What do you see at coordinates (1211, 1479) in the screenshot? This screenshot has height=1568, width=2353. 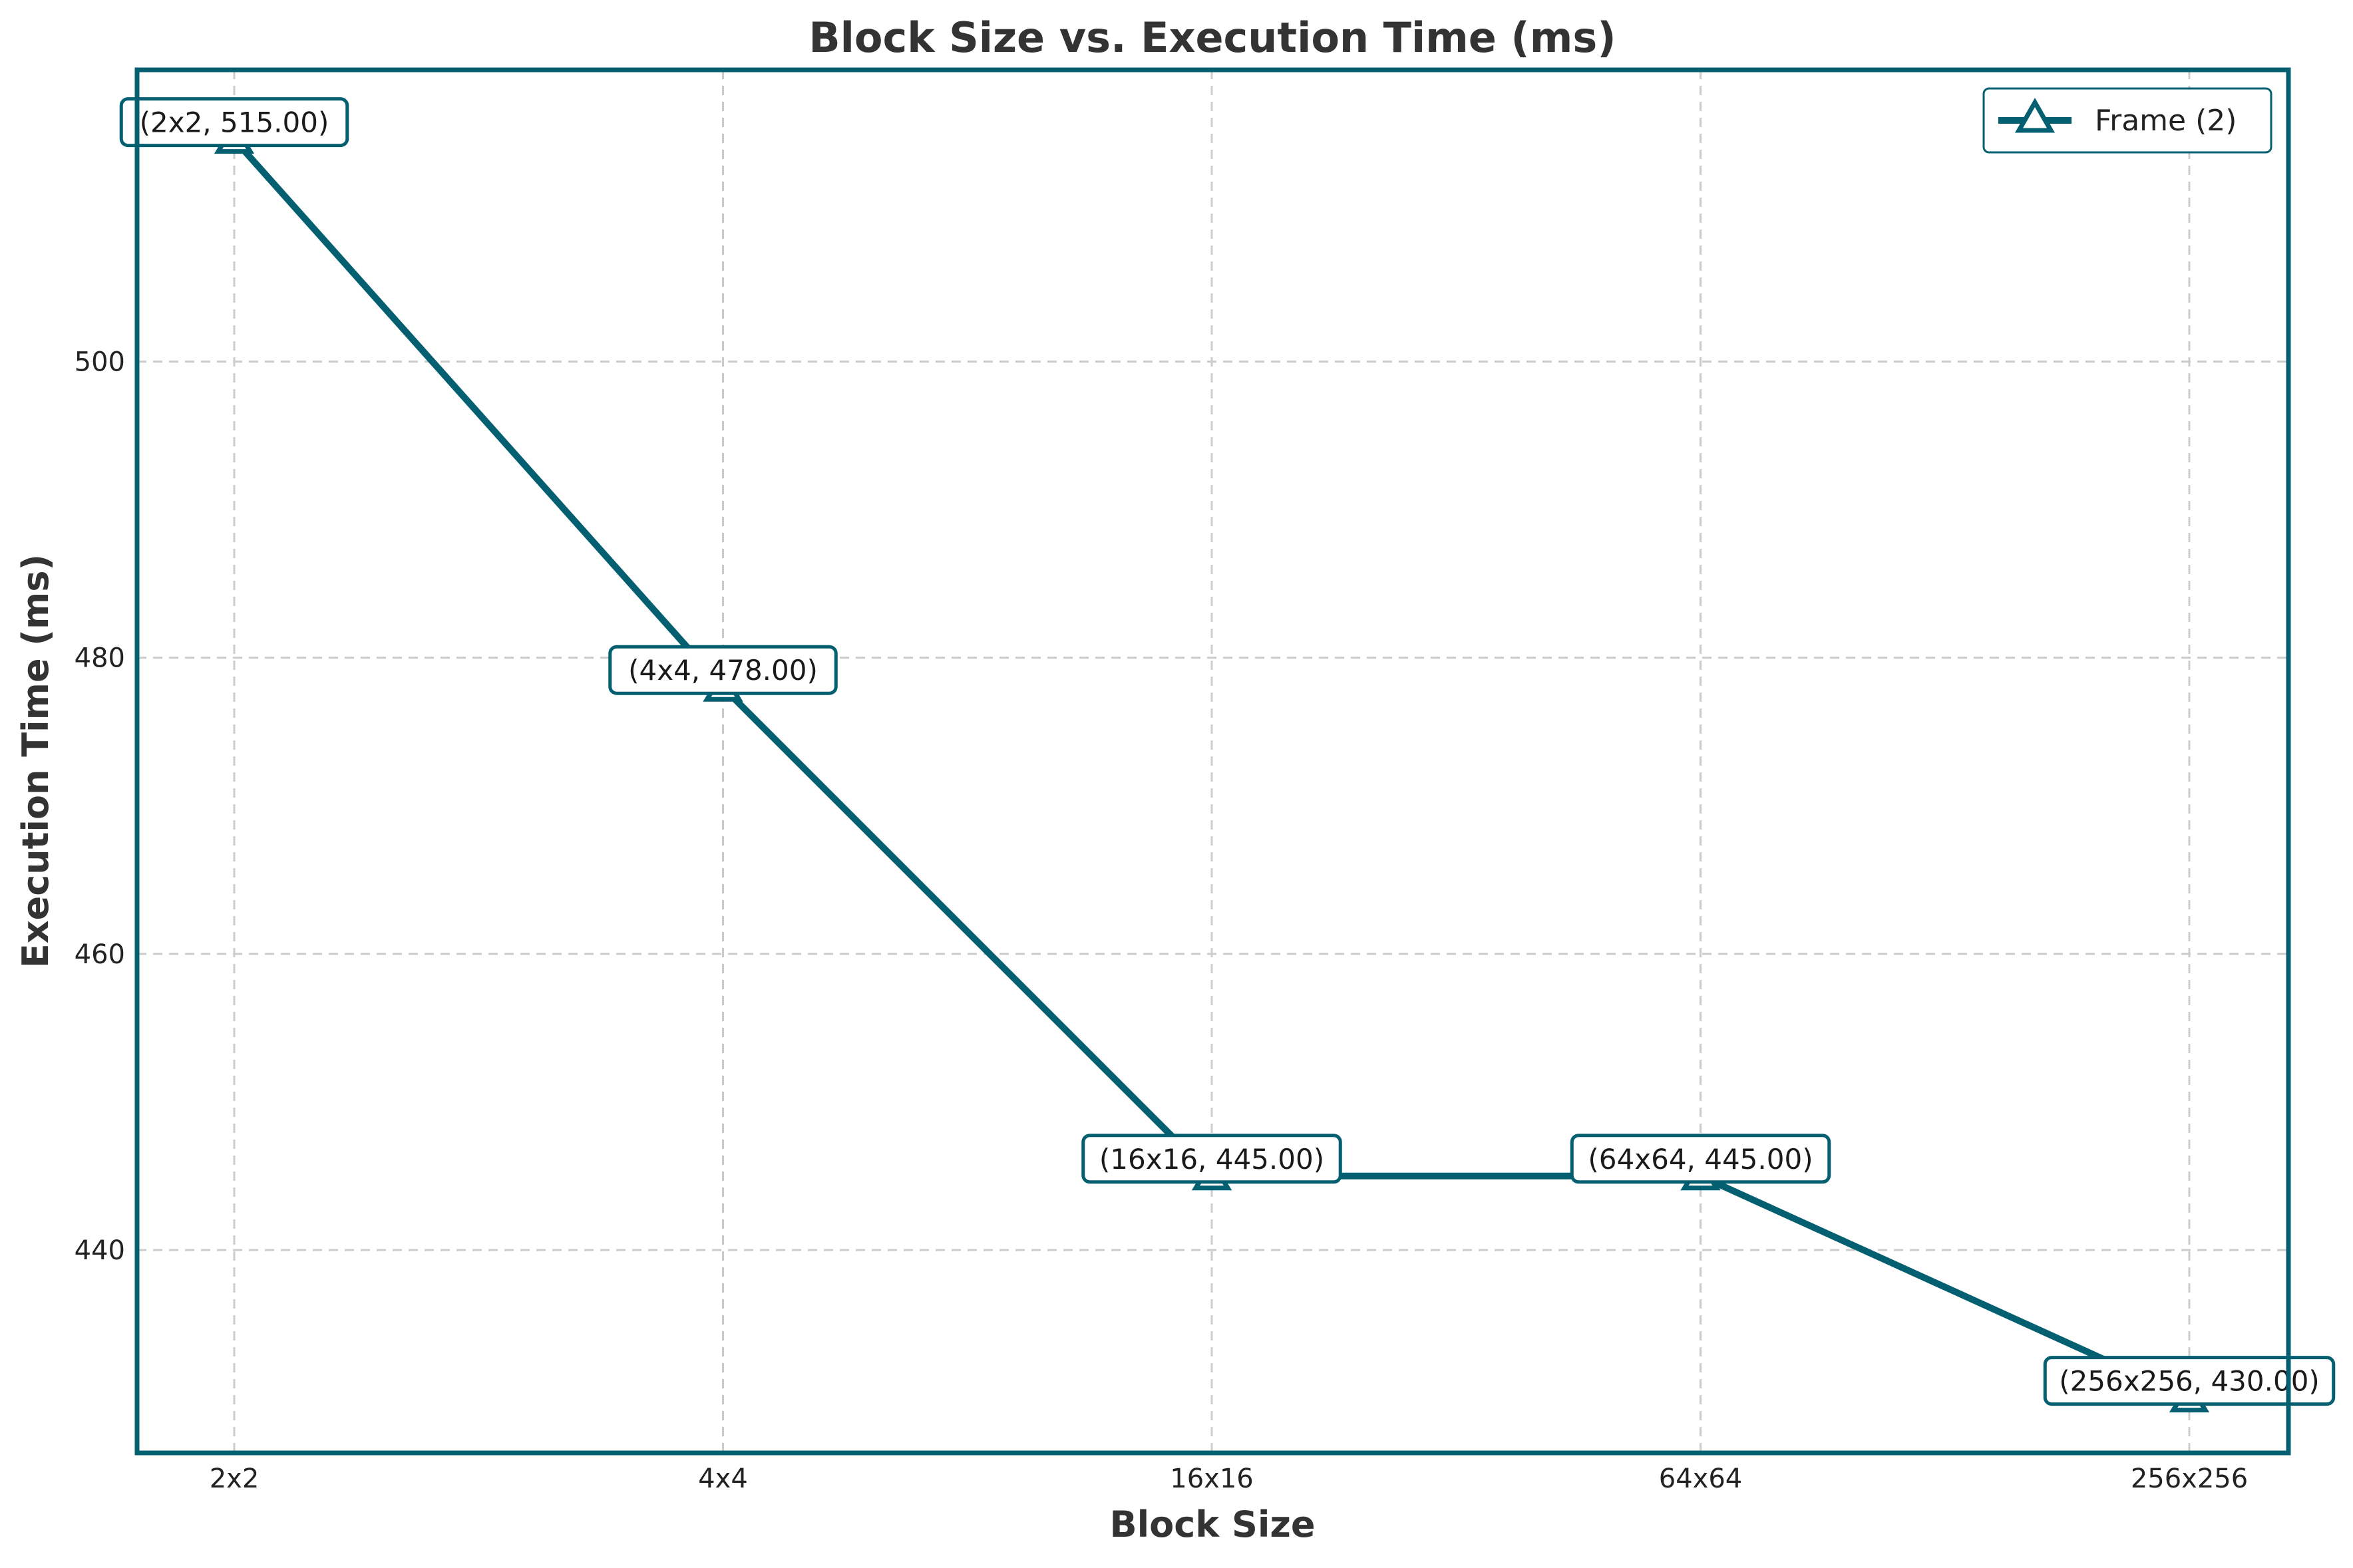 I see `x-tick-label: 16x16` at bounding box center [1211, 1479].